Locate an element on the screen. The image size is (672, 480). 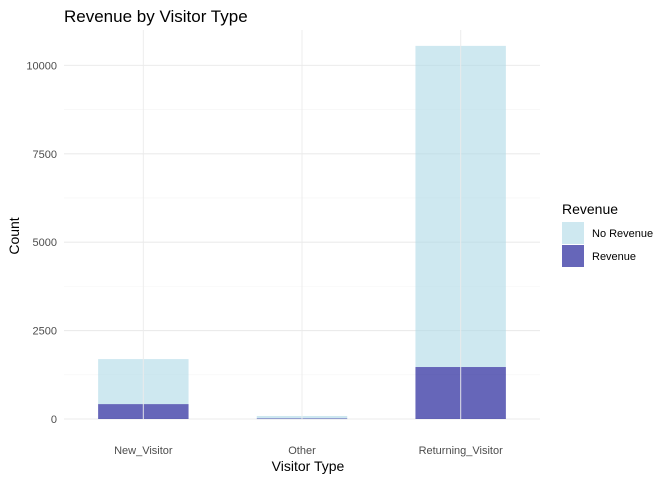
y-tick-labels: 0 2500 5000 7500 10000 is located at coordinates (41, 243).